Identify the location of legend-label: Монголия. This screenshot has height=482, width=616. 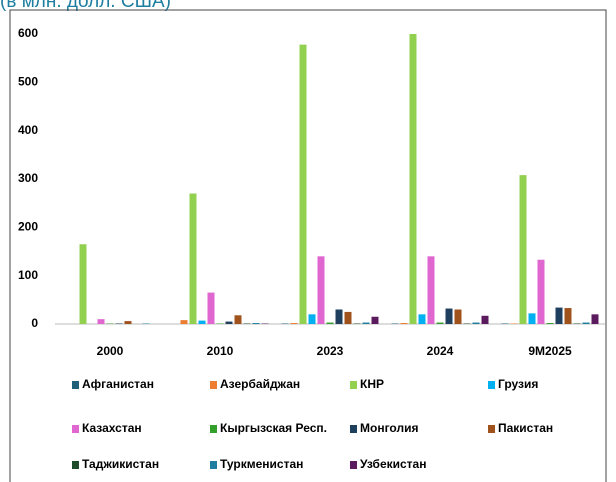
(389, 428).